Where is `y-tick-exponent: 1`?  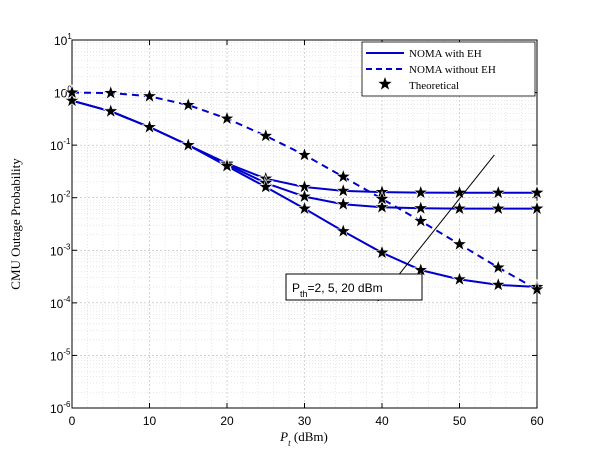 y-tick-exponent: 1 is located at coordinates (69, 36).